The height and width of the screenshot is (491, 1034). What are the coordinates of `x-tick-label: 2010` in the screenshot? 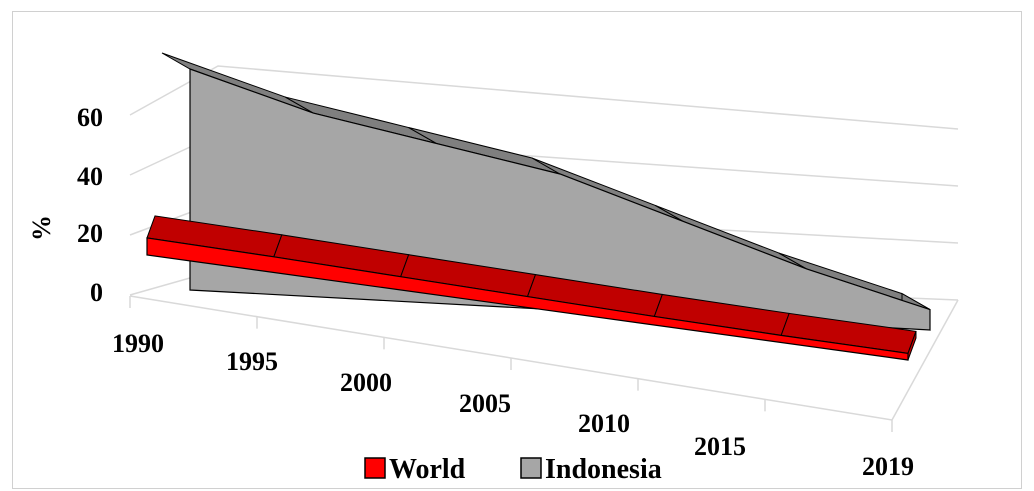 It's located at (604, 423).